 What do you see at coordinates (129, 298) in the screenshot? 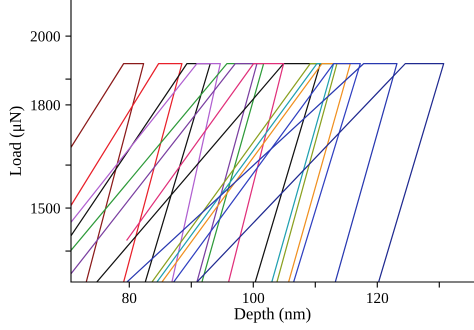
I see `x-tick-label: 80` at bounding box center [129, 298].